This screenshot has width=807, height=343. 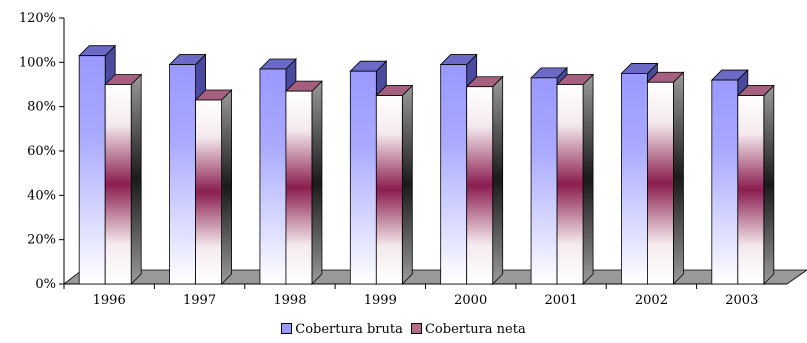 I want to click on legend-item-neta: Cobertura neta, so click(x=468, y=329).